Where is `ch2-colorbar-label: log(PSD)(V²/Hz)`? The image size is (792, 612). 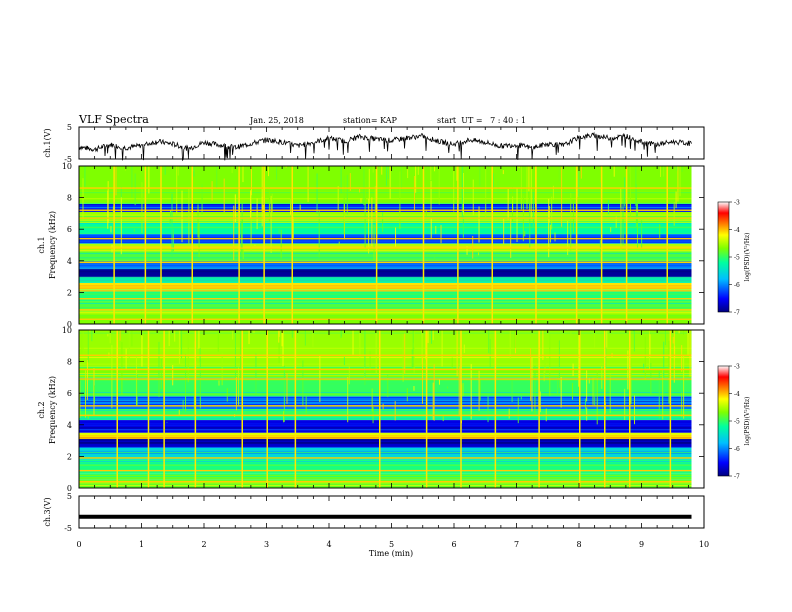
ch2-colorbar-label: log(PSD)(V²/Hz) is located at coordinates (747, 421).